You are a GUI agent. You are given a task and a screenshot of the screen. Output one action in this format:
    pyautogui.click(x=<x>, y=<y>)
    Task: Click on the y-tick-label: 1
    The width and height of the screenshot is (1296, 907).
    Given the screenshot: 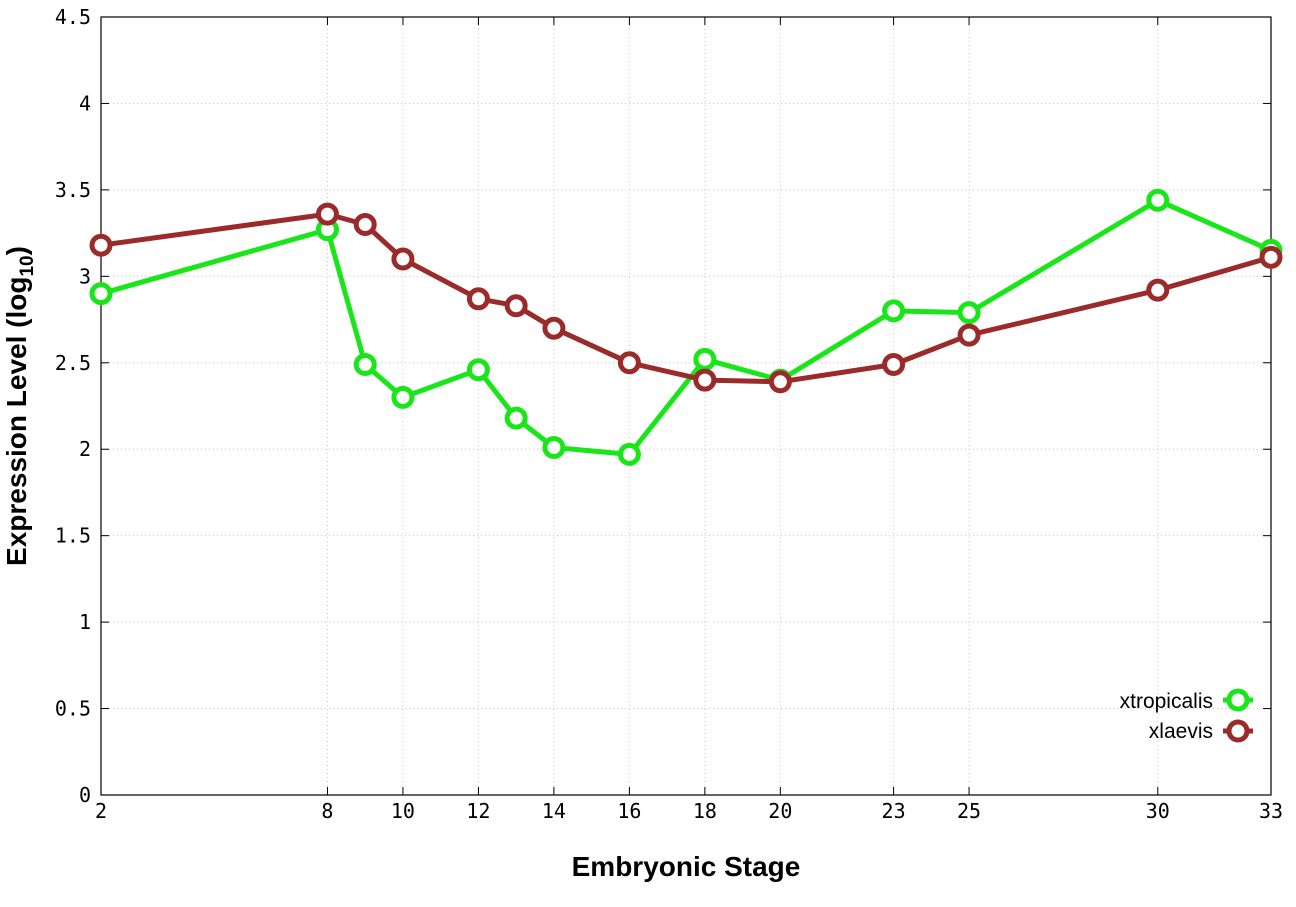 What is the action you would take?
    pyautogui.click(x=85, y=622)
    